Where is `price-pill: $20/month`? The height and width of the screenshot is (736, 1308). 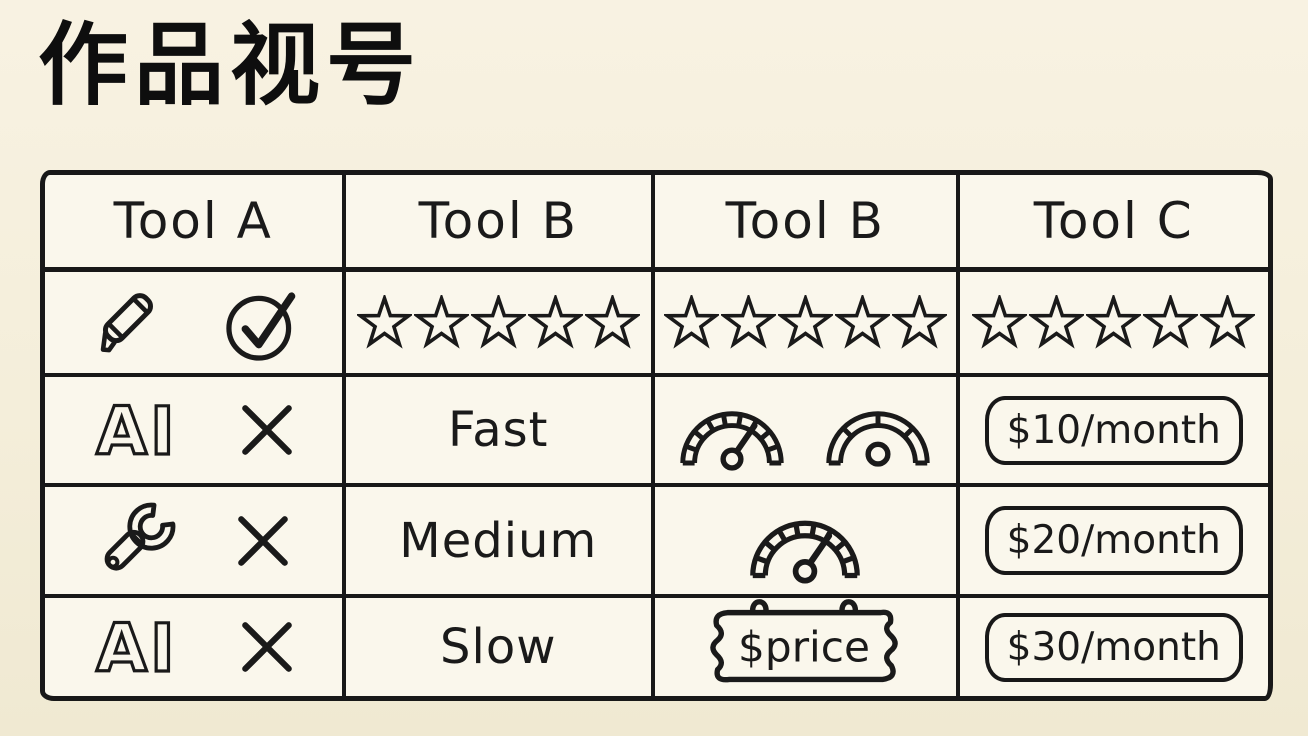 price-pill: $20/month is located at coordinates (1113, 540).